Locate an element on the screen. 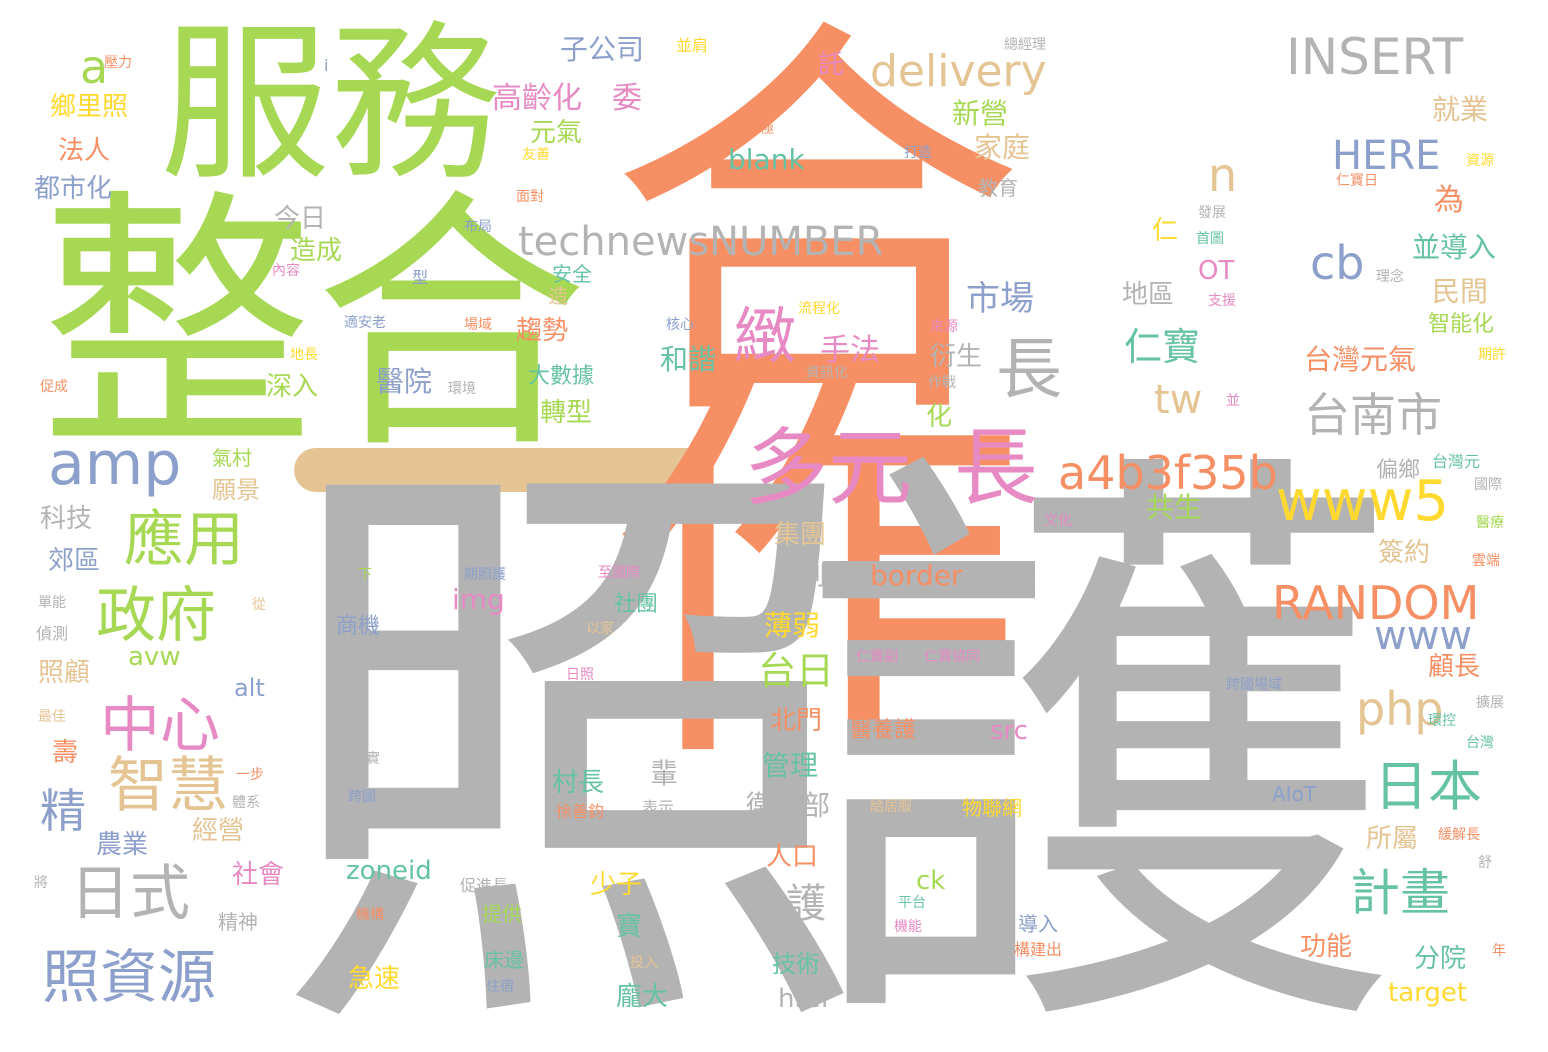 The image size is (1548, 1052). word: 服務 is located at coordinates (330, 105).